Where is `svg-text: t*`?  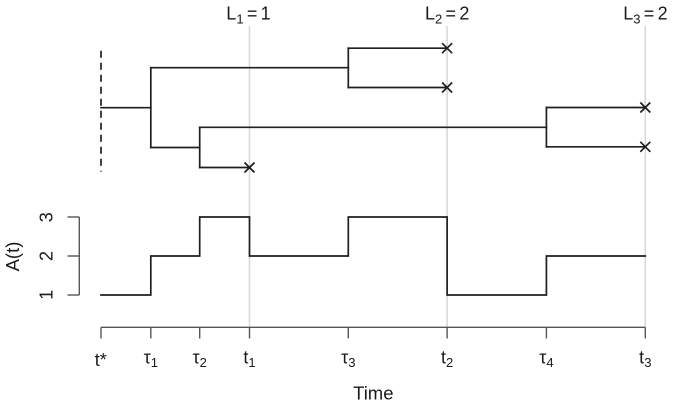
svg-text: t* is located at coordinates (101, 360).